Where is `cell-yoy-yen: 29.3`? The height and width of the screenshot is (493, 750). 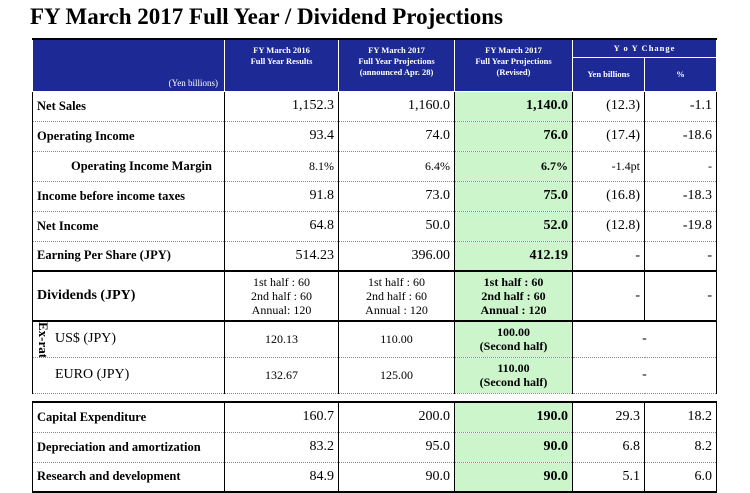 cell-yoy-yen: 29.3 is located at coordinates (608, 417).